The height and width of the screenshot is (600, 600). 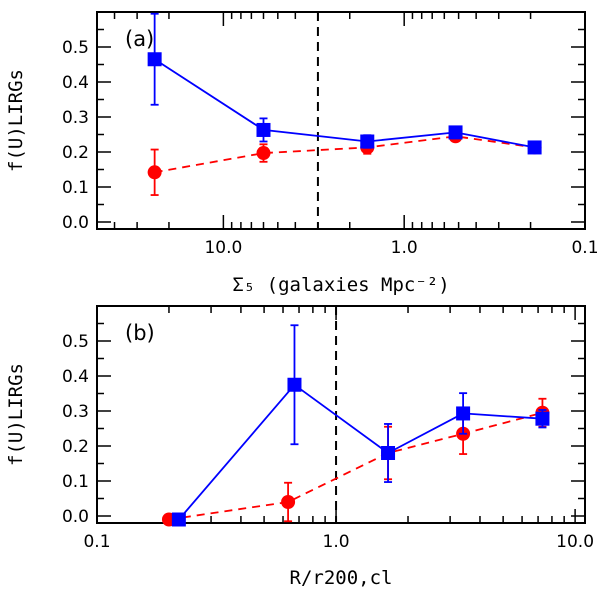 I want to click on panel-b-label: (b), so click(x=140, y=333).